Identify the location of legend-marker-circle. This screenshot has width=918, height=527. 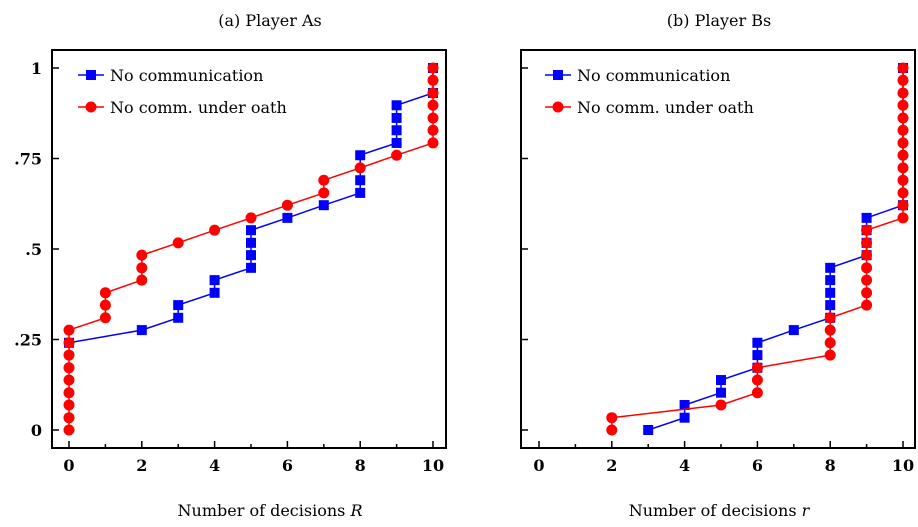
(91, 107).